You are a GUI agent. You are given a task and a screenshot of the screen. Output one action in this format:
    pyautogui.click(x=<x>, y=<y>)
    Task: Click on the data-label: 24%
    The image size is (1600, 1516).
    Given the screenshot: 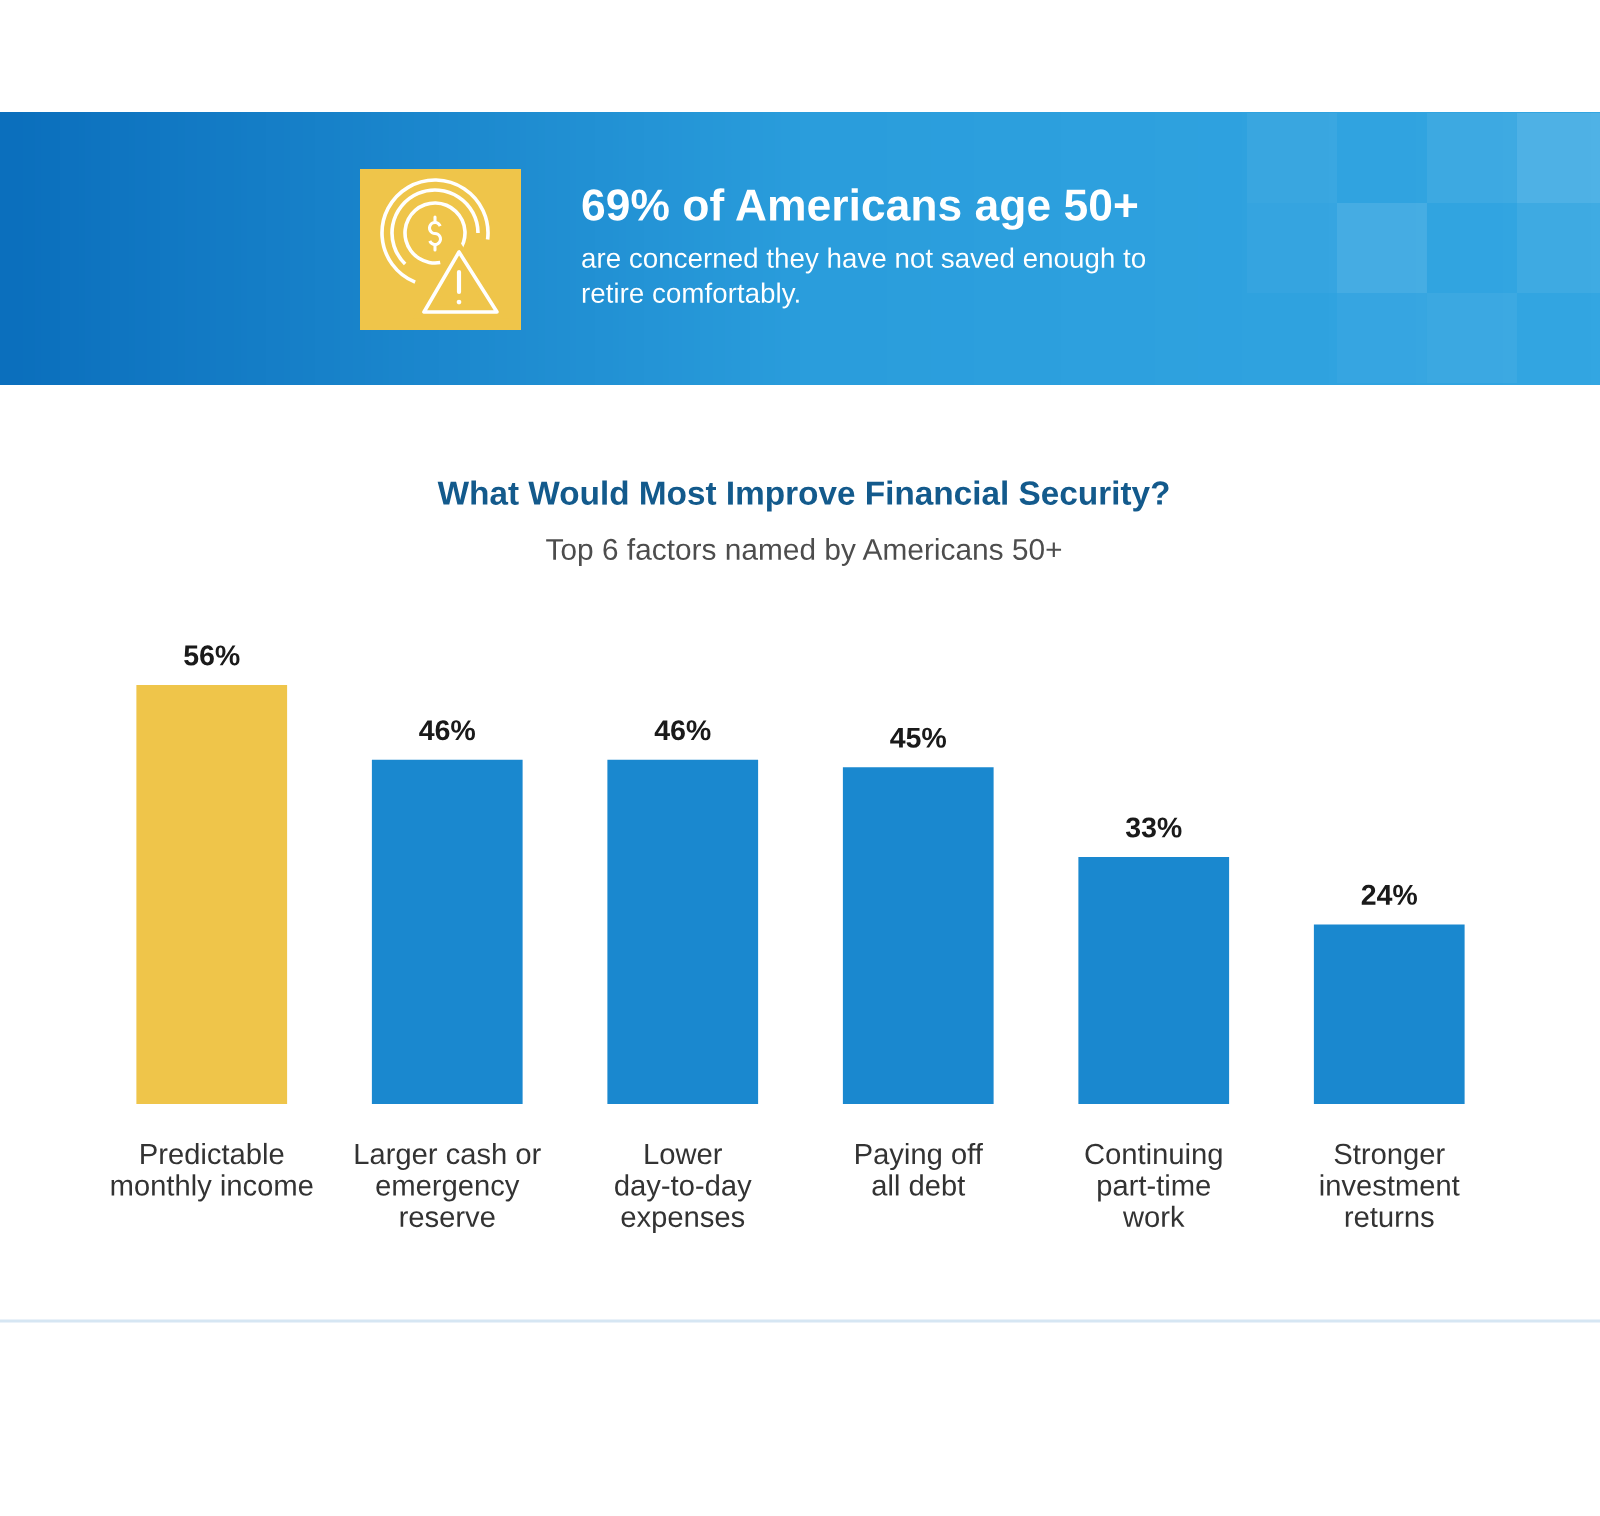 What is the action you would take?
    pyautogui.click(x=1389, y=894)
    